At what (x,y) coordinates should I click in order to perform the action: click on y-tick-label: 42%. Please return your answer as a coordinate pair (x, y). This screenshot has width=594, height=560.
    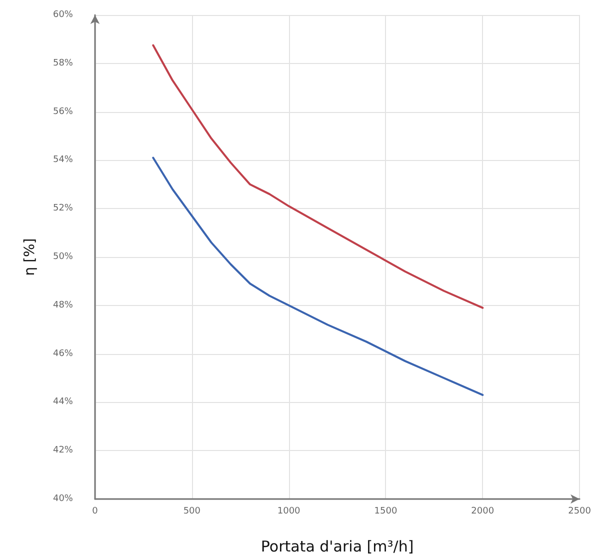
    Looking at the image, I should click on (63, 451).